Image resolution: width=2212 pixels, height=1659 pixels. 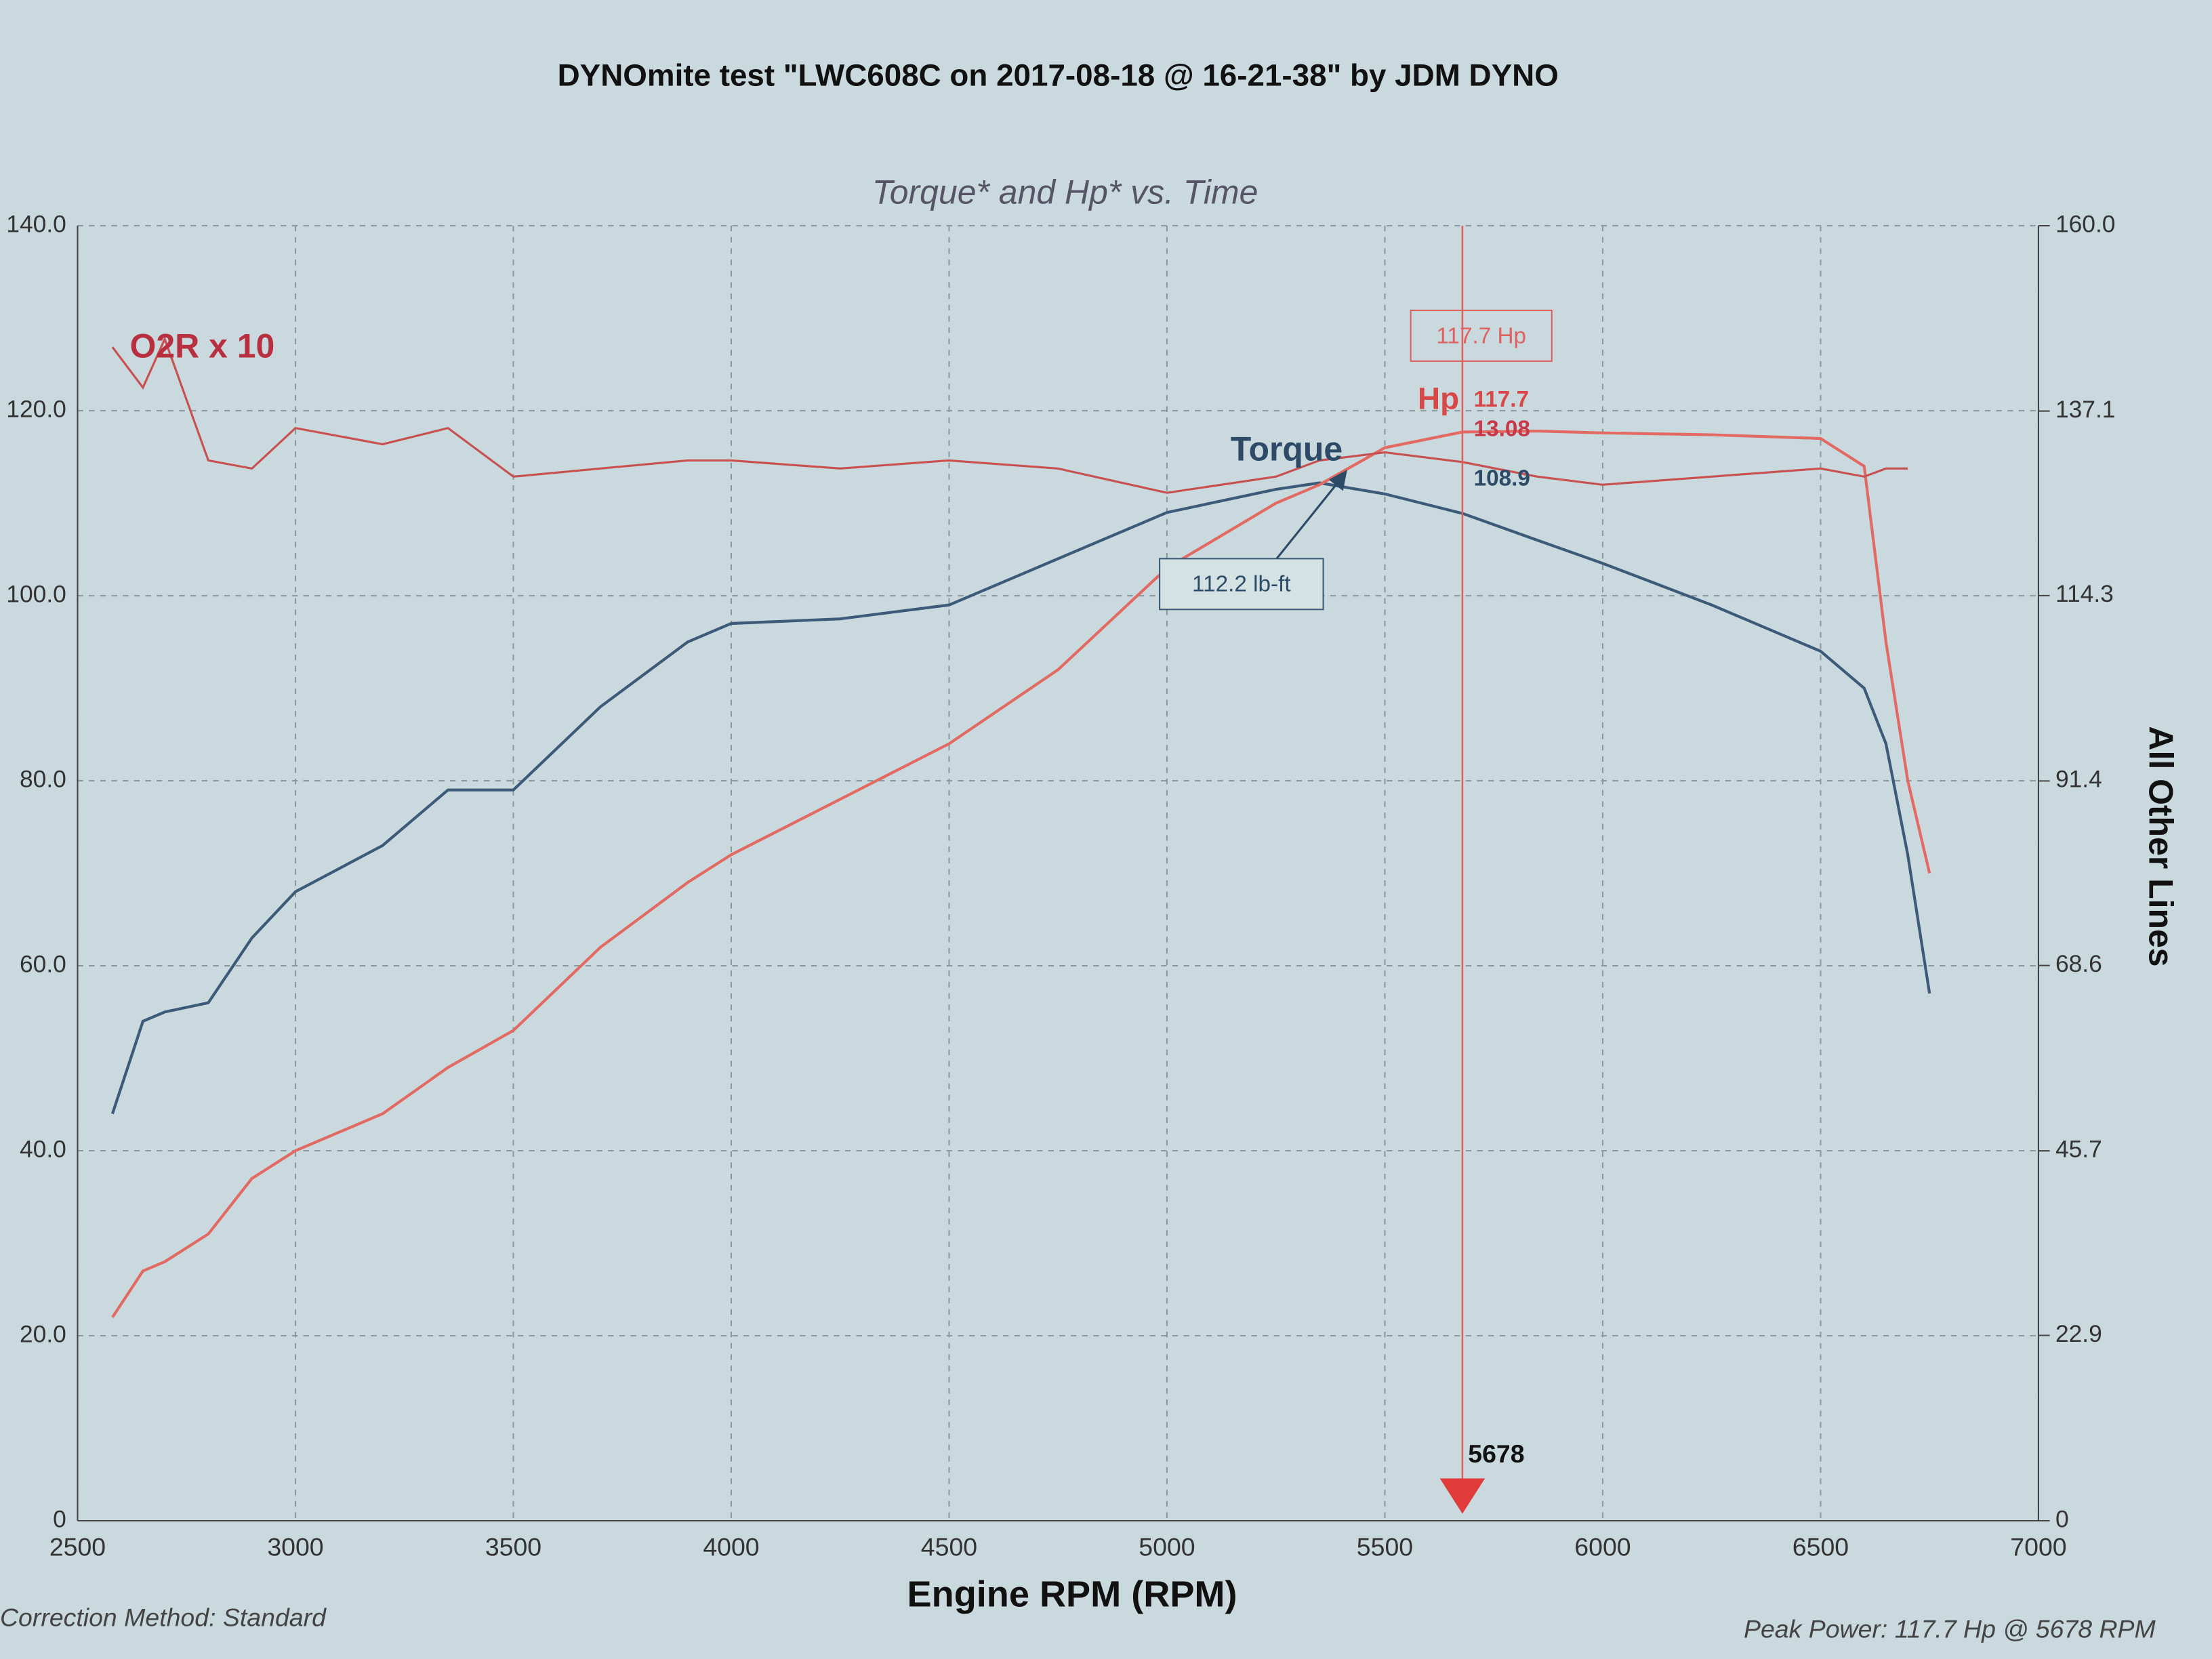 What do you see at coordinates (2078, 780) in the screenshot?
I see `y2-tick-label: 91.4` at bounding box center [2078, 780].